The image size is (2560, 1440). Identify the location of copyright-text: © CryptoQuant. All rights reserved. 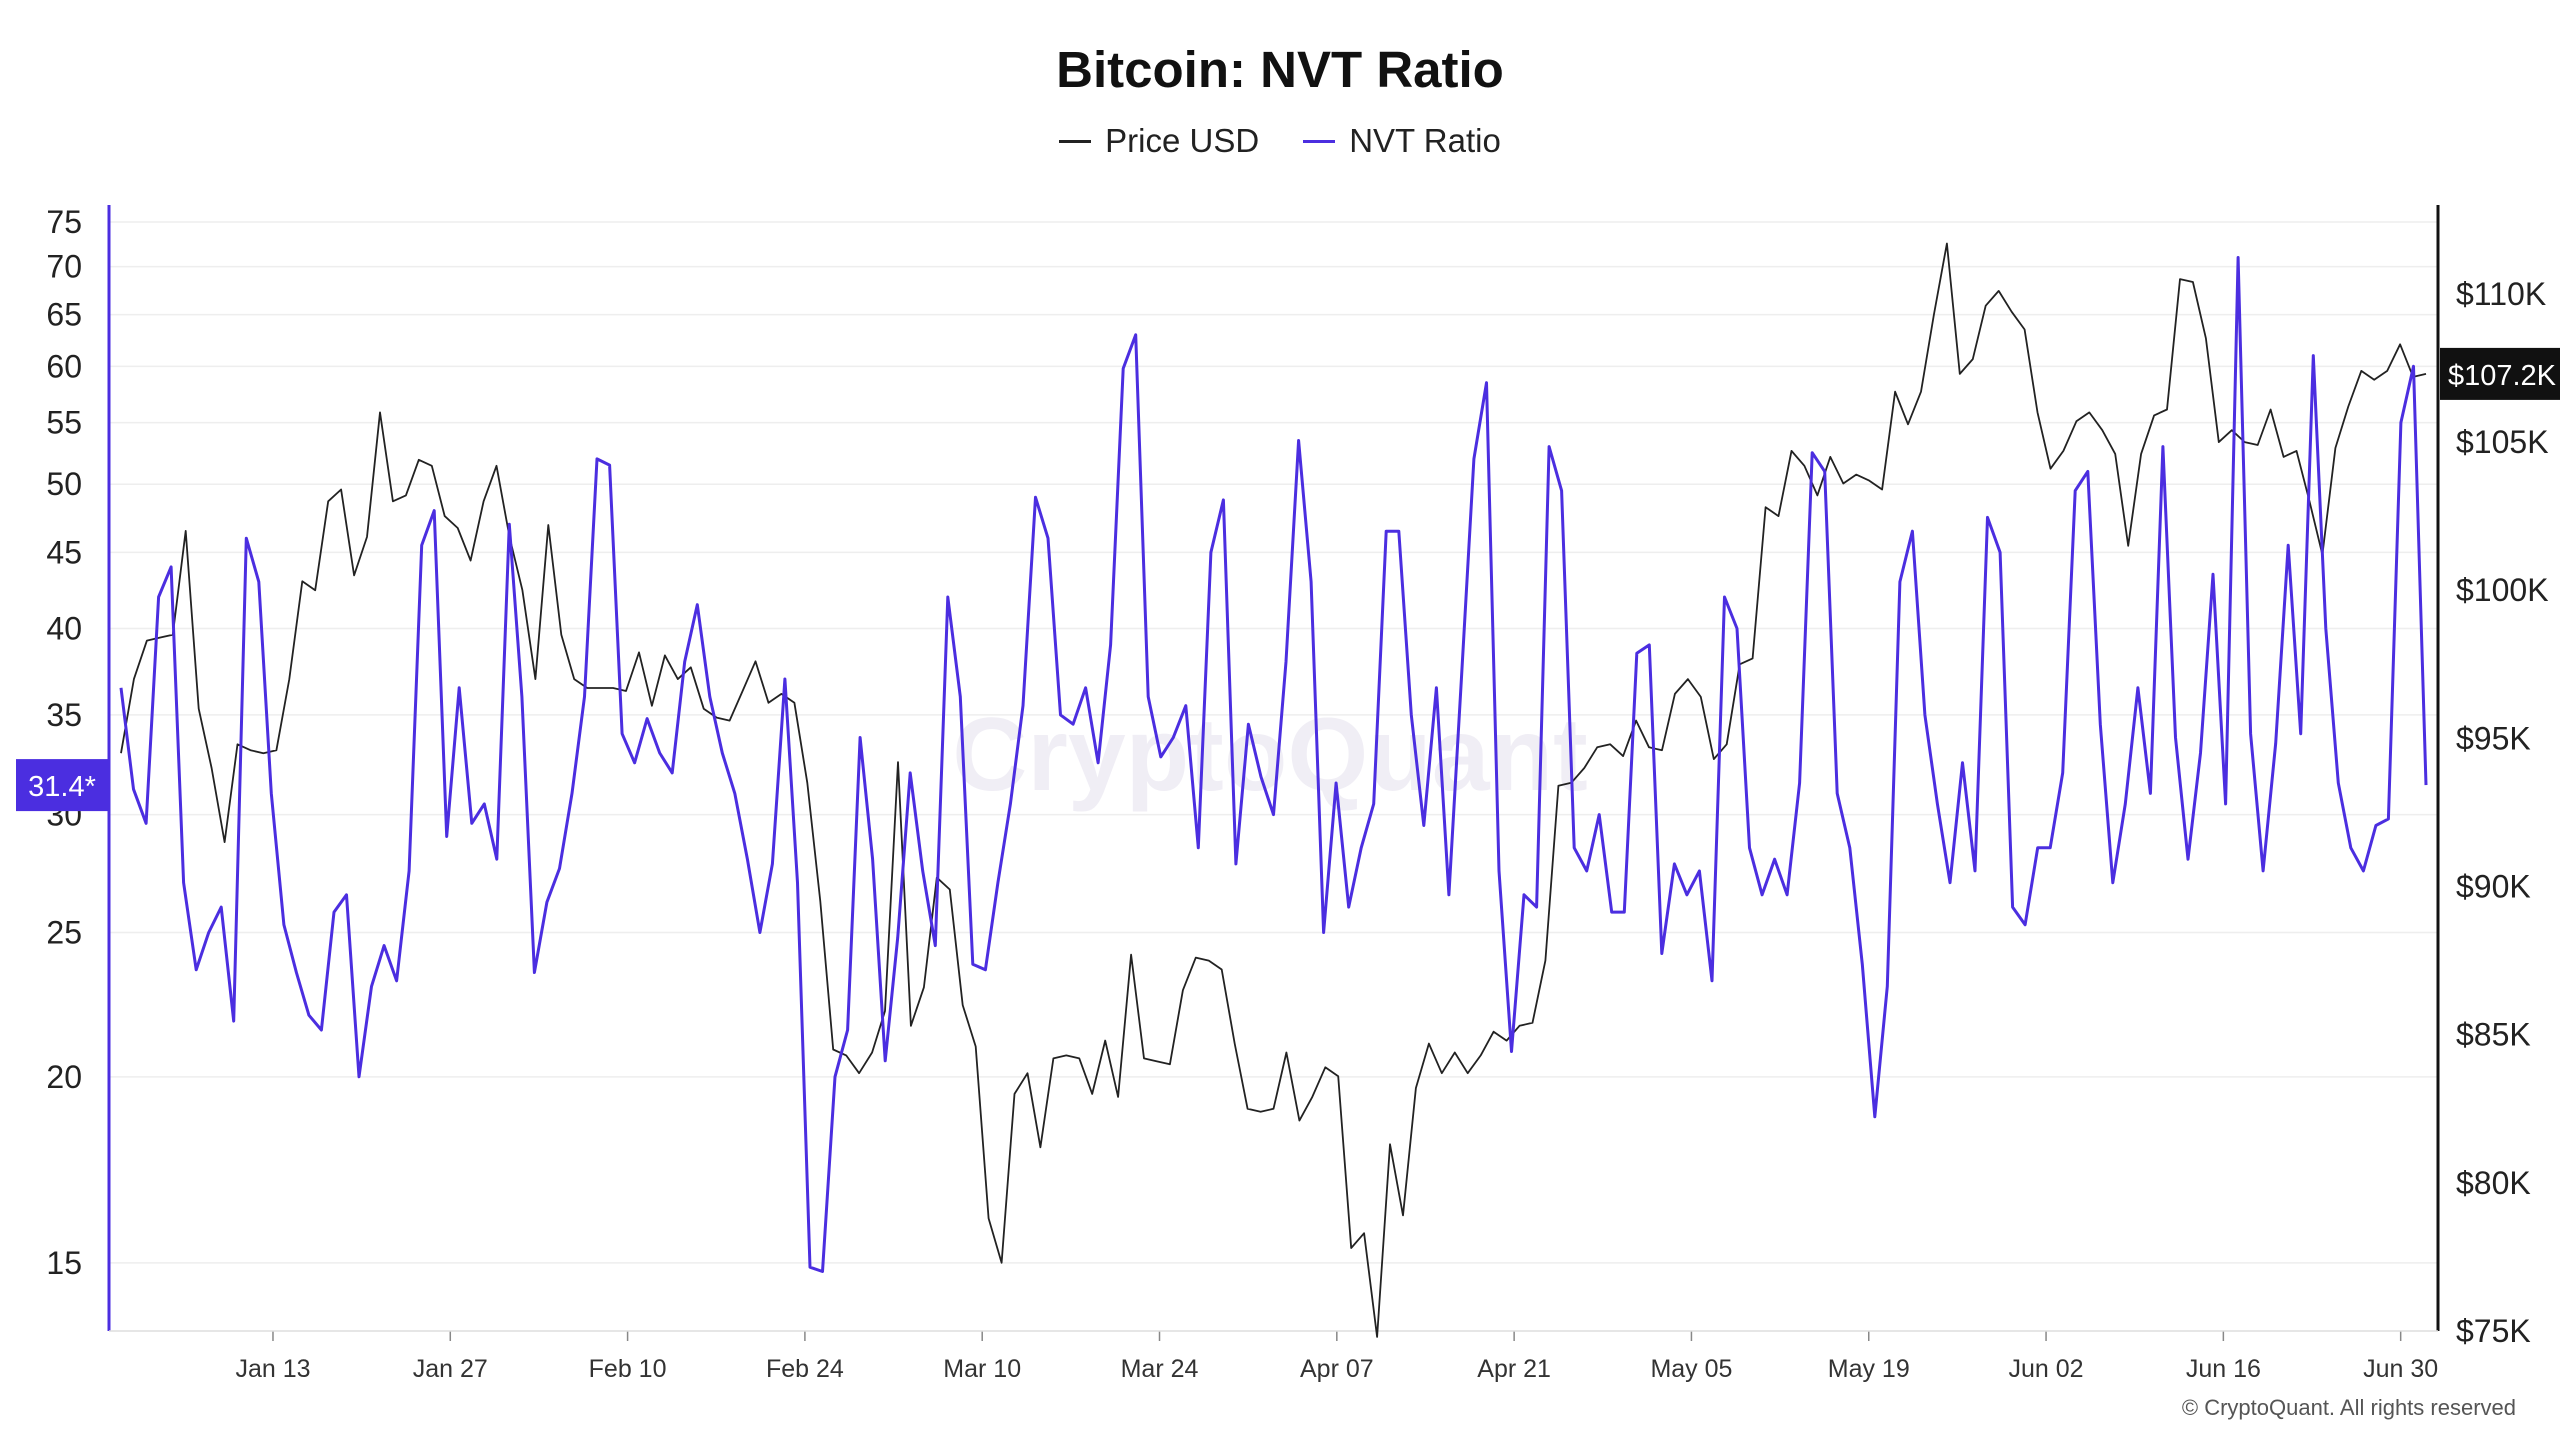
(2348, 1407).